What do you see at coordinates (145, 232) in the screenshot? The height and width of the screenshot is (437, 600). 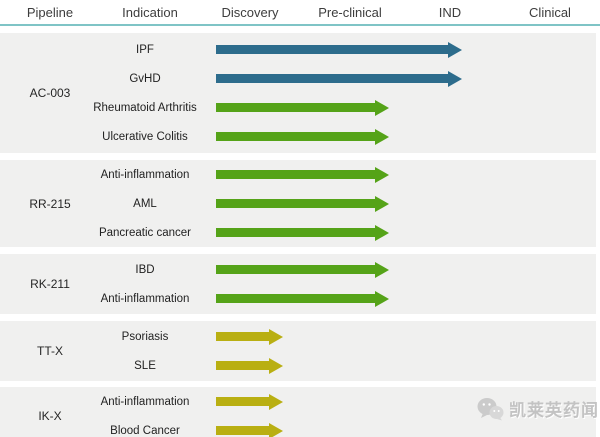 I see `indication-label: Pancreatic cancer` at bounding box center [145, 232].